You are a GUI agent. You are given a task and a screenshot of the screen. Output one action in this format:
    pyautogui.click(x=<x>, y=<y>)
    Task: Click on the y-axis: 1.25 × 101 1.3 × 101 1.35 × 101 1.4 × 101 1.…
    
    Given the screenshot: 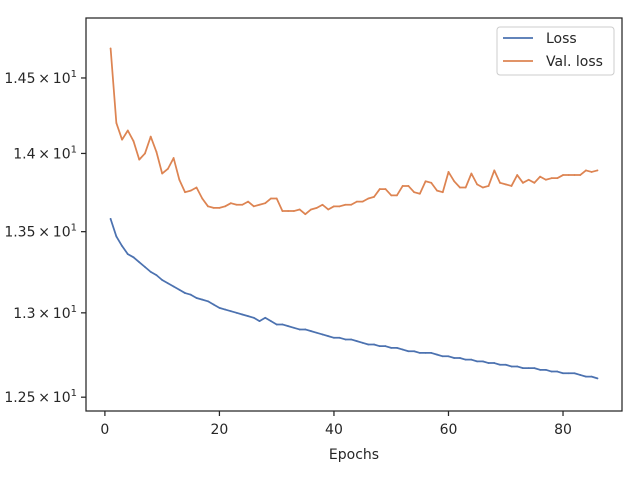 What is the action you would take?
    pyautogui.click(x=45, y=237)
    